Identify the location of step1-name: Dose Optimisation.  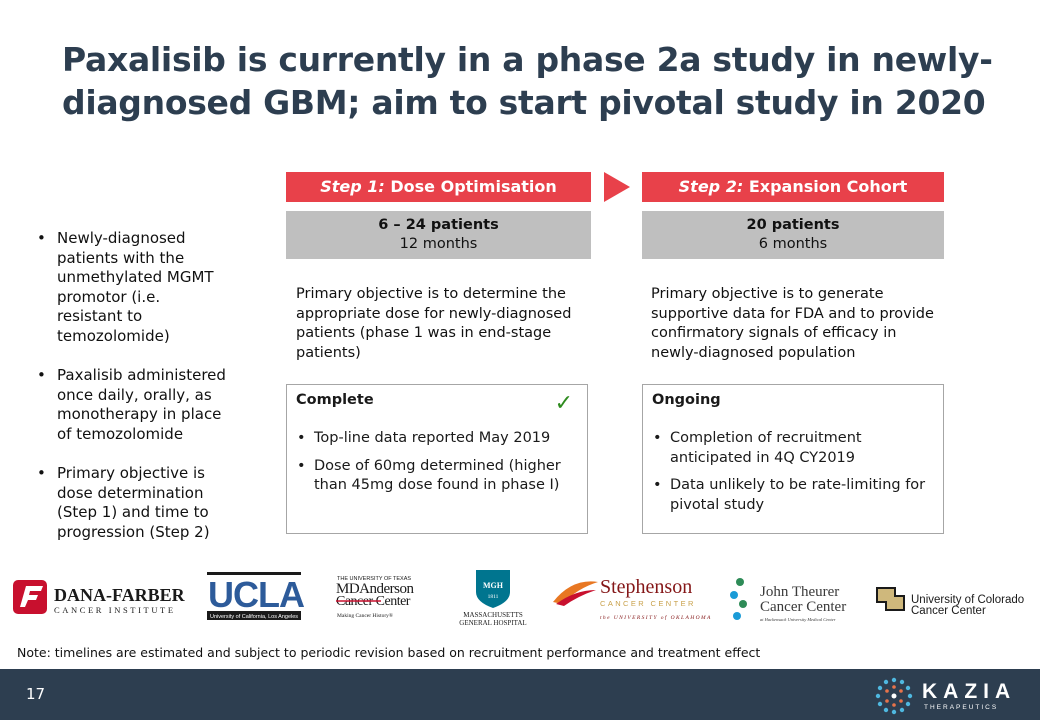
(473, 186).